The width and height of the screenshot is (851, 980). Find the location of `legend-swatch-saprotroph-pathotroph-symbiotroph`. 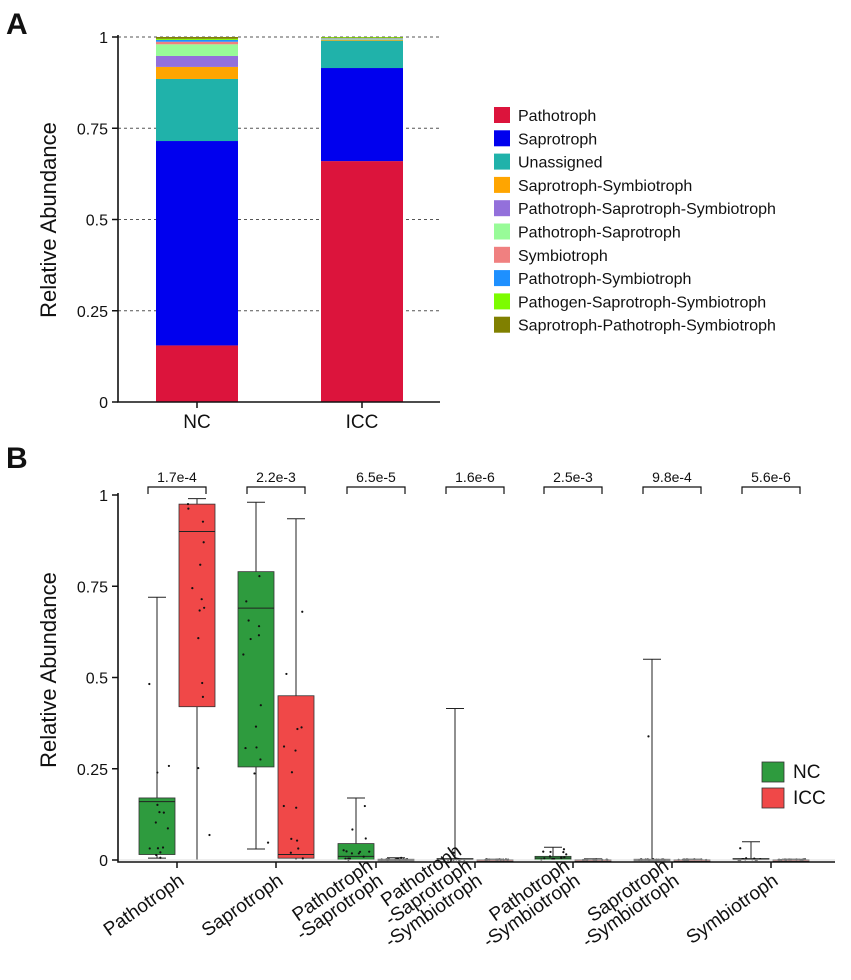

legend-swatch-saprotroph-pathotroph-symbiotroph is located at coordinates (502, 325).